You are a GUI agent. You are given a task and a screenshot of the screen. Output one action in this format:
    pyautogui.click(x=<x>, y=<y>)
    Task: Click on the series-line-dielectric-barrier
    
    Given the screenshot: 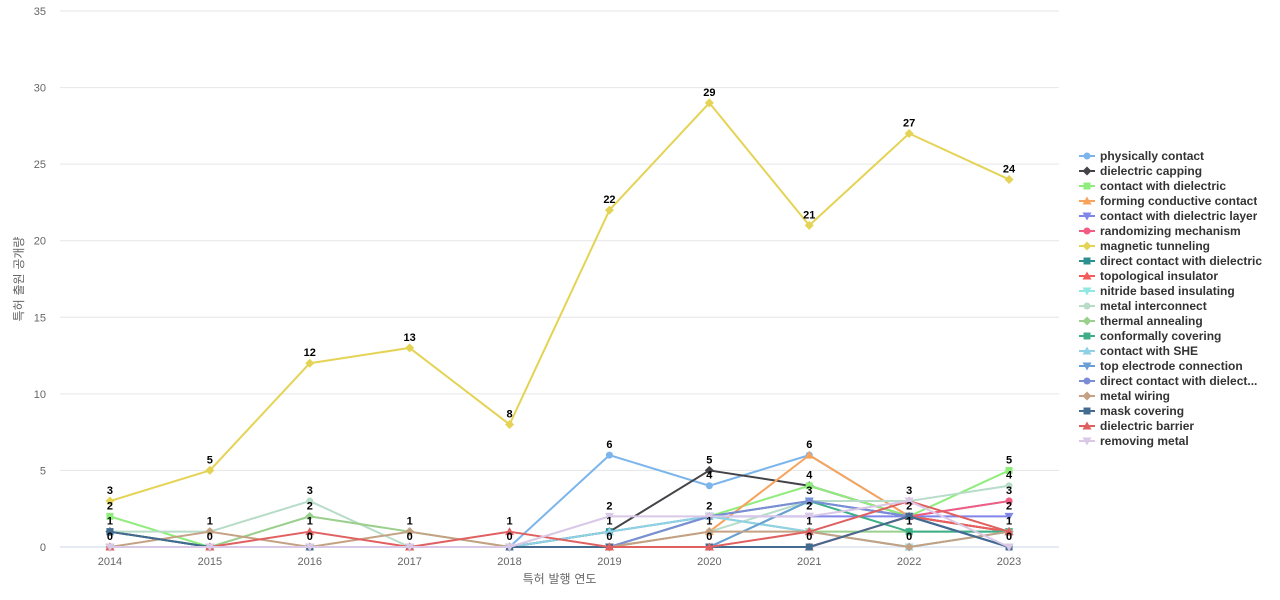 What is the action you would take?
    pyautogui.click(x=559, y=524)
    